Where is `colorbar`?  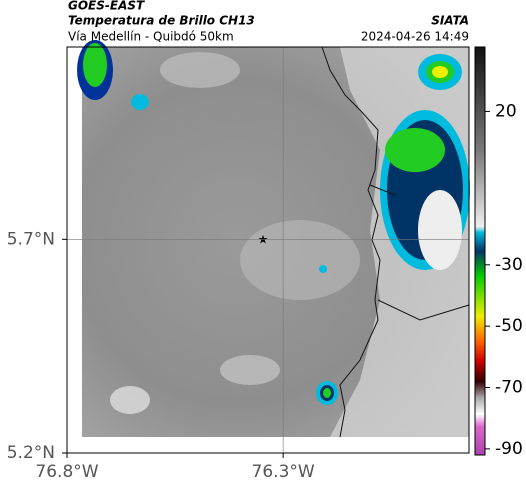 colorbar is located at coordinates (480, 251).